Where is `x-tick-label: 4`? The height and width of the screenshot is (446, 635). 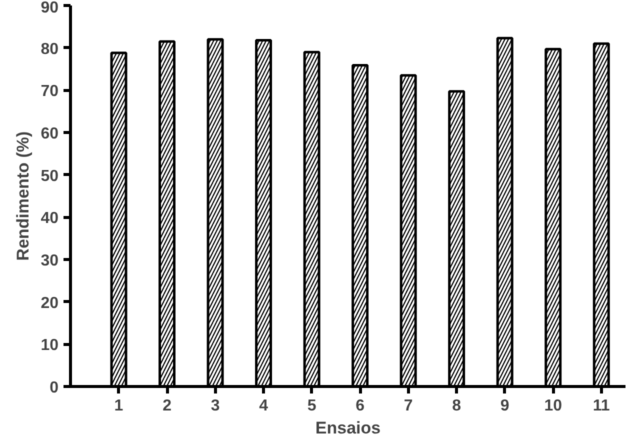 x-tick-label: 4 is located at coordinates (263, 406).